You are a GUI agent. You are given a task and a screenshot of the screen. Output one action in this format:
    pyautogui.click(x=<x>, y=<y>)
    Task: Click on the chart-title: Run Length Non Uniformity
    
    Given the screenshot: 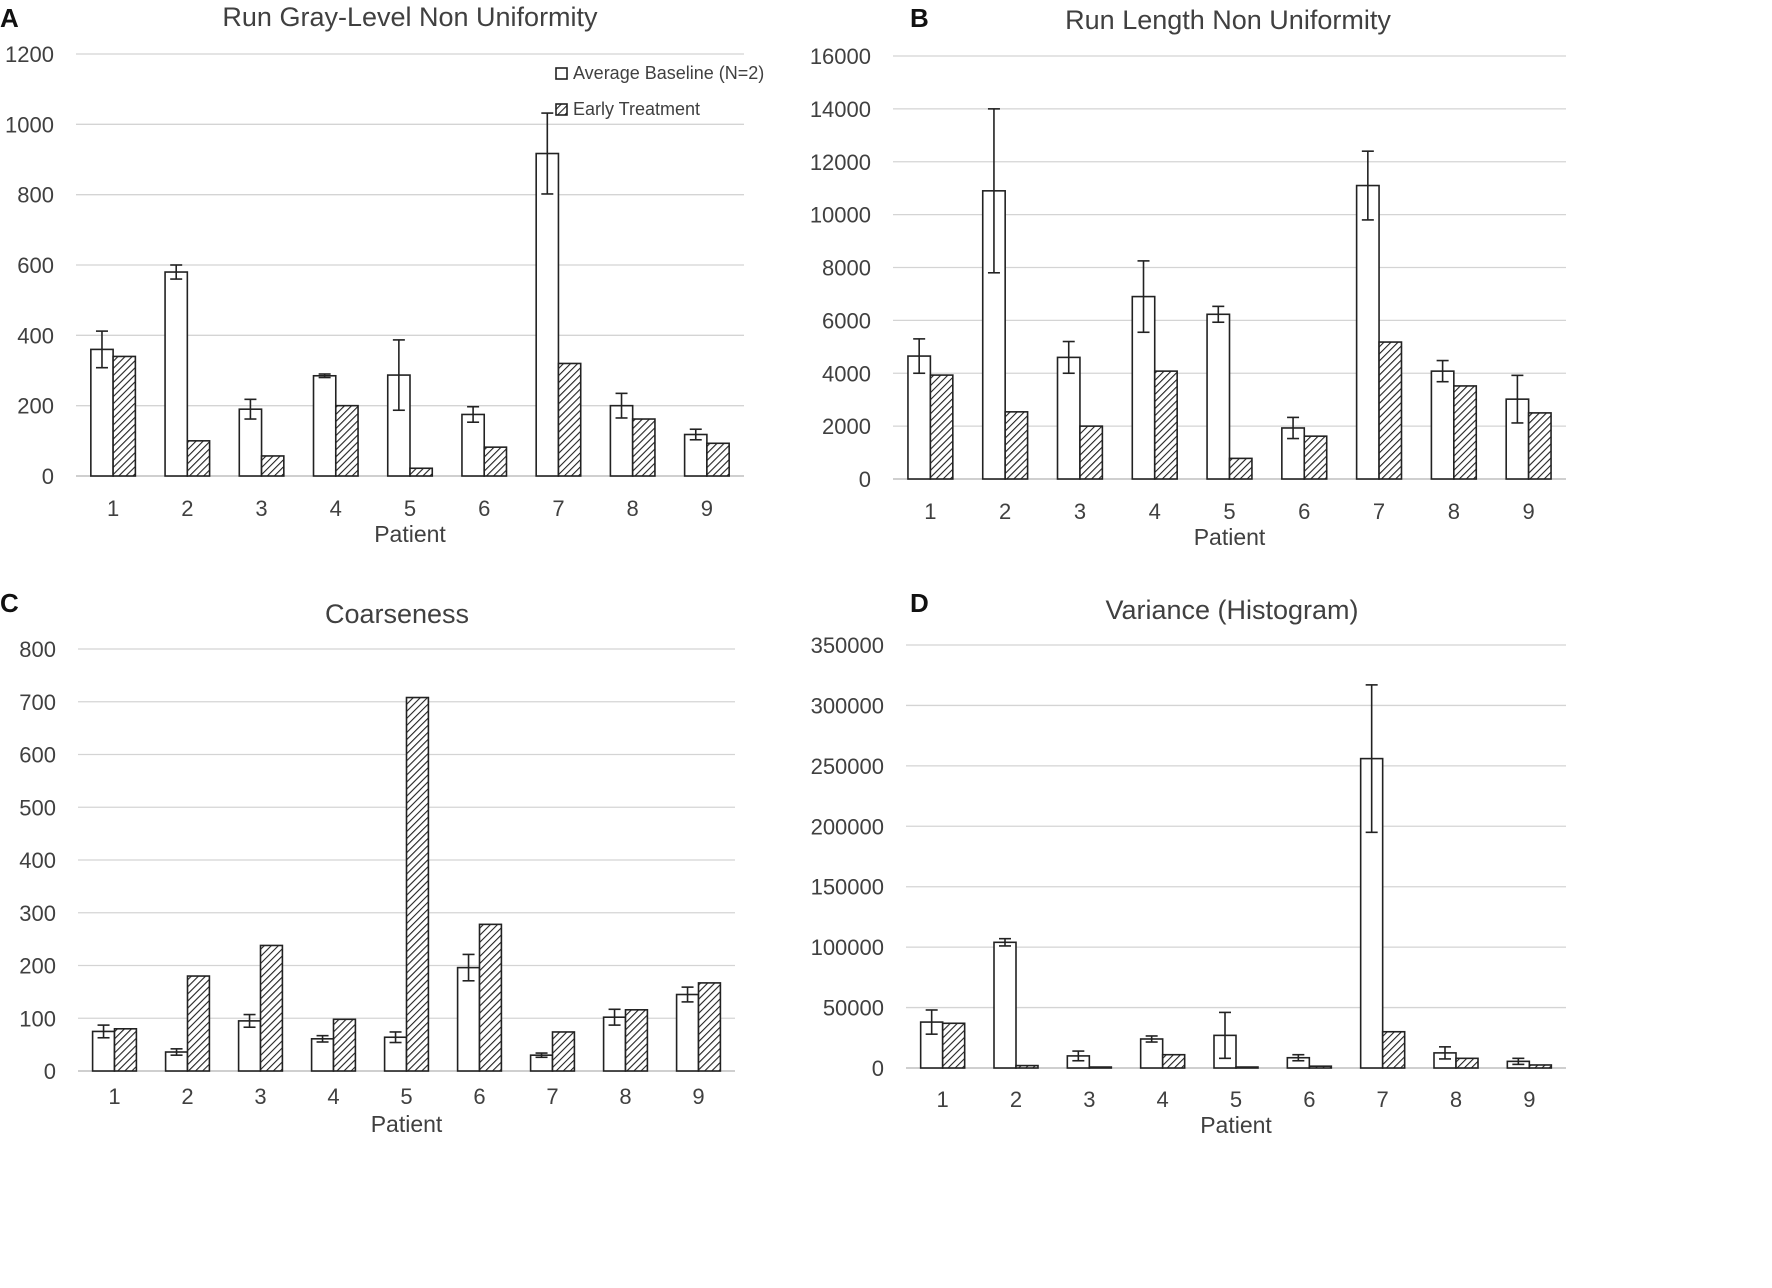 What is the action you would take?
    pyautogui.click(x=1228, y=20)
    